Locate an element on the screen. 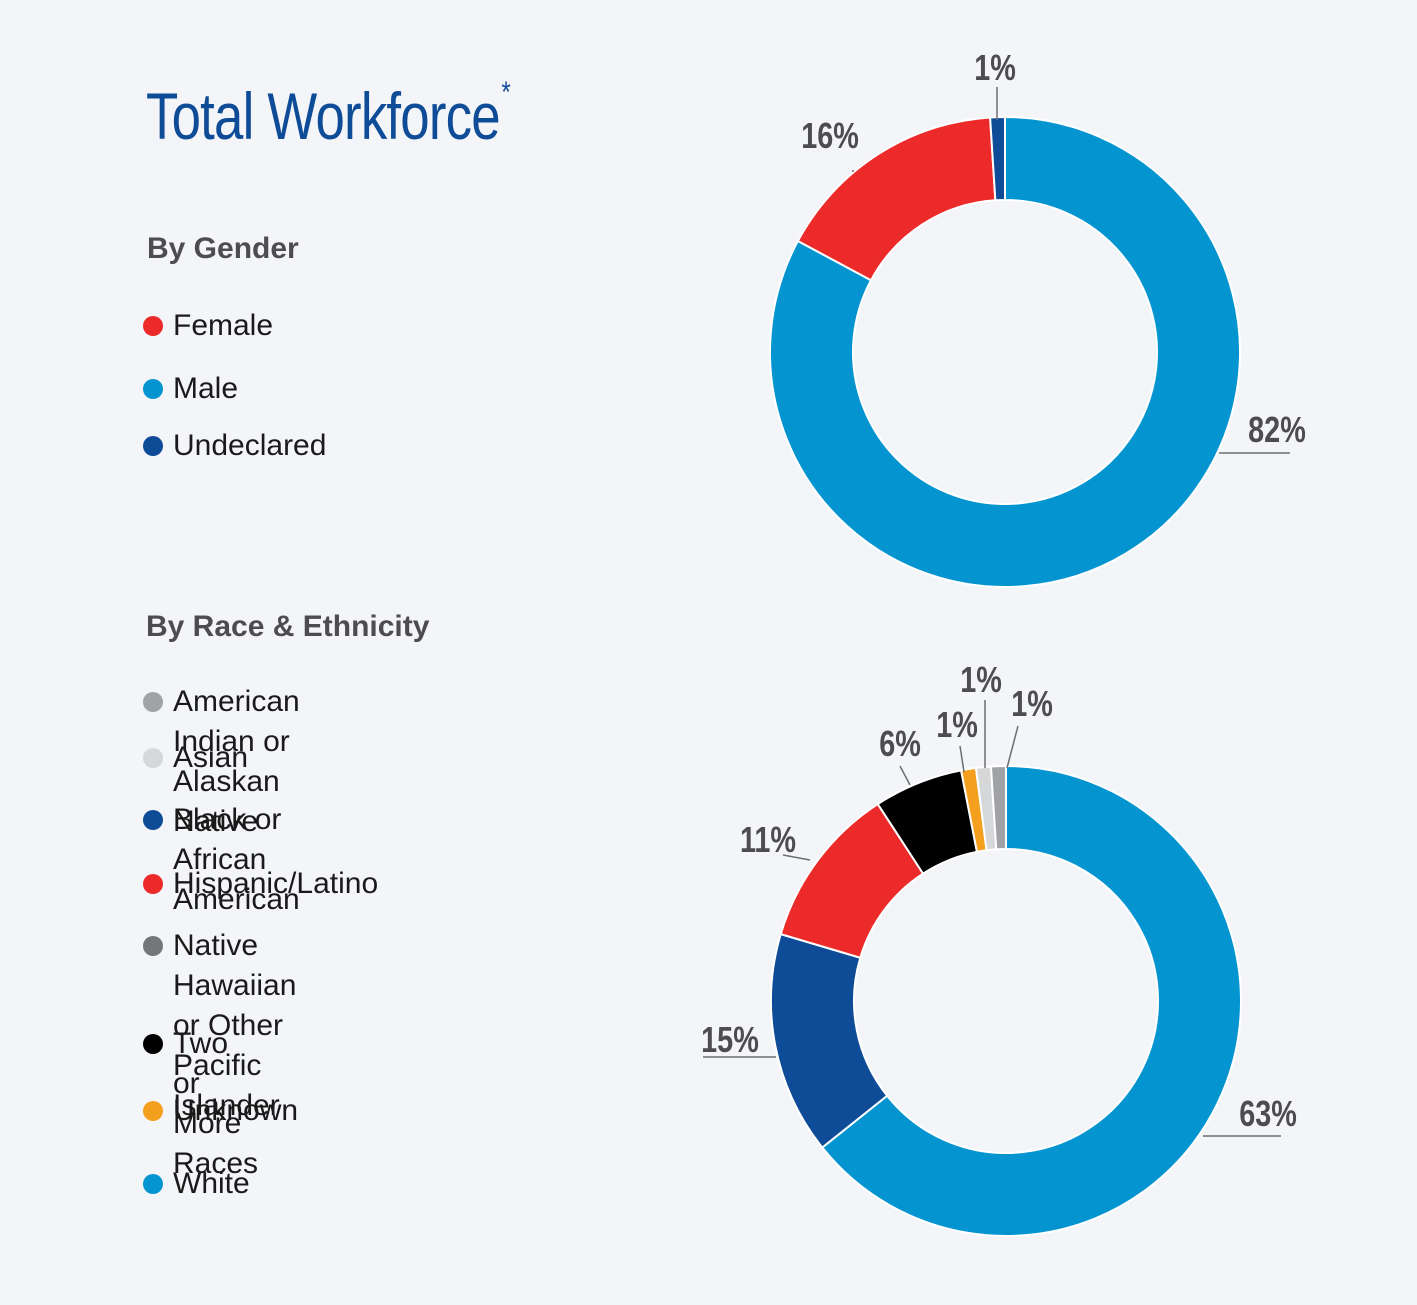 The height and width of the screenshot is (1305, 1417). legend-item-male: Male is located at coordinates (190, 389).